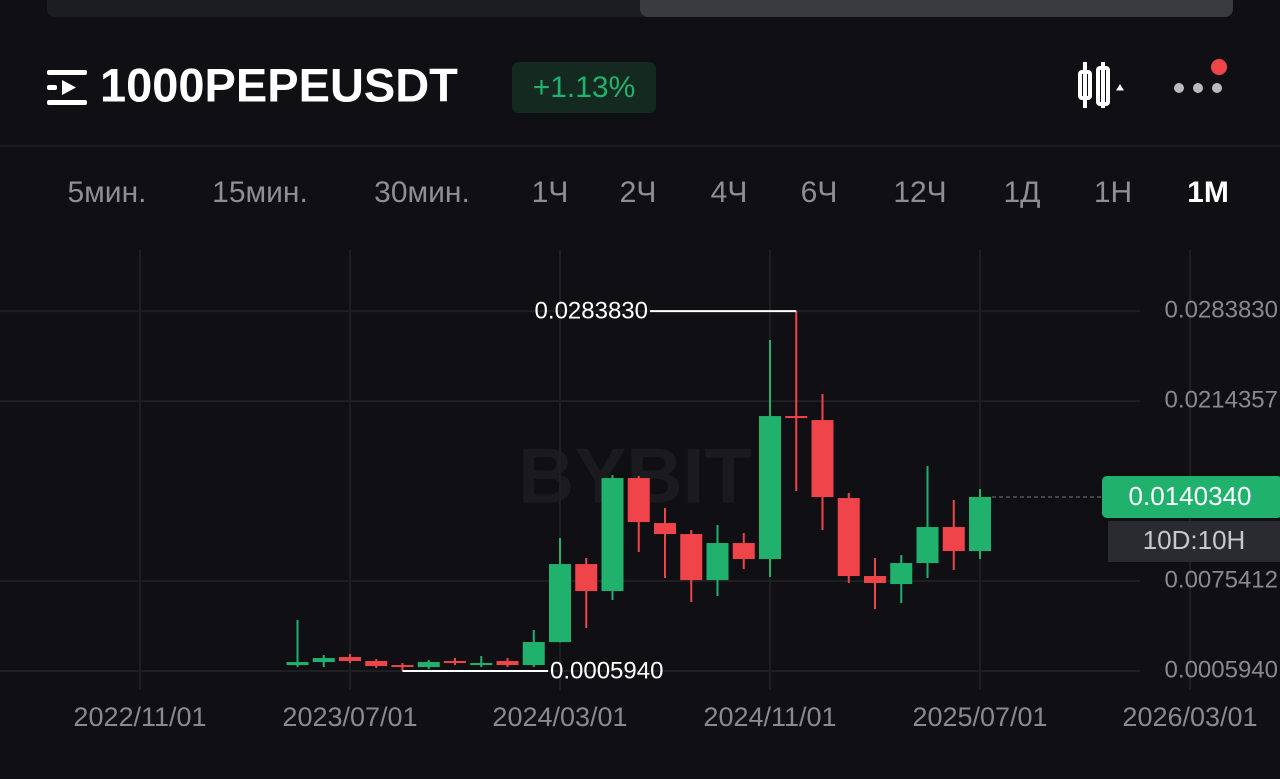 The image size is (1280, 779). I want to click on y-tick-label: 0.0005940, so click(1221, 669).